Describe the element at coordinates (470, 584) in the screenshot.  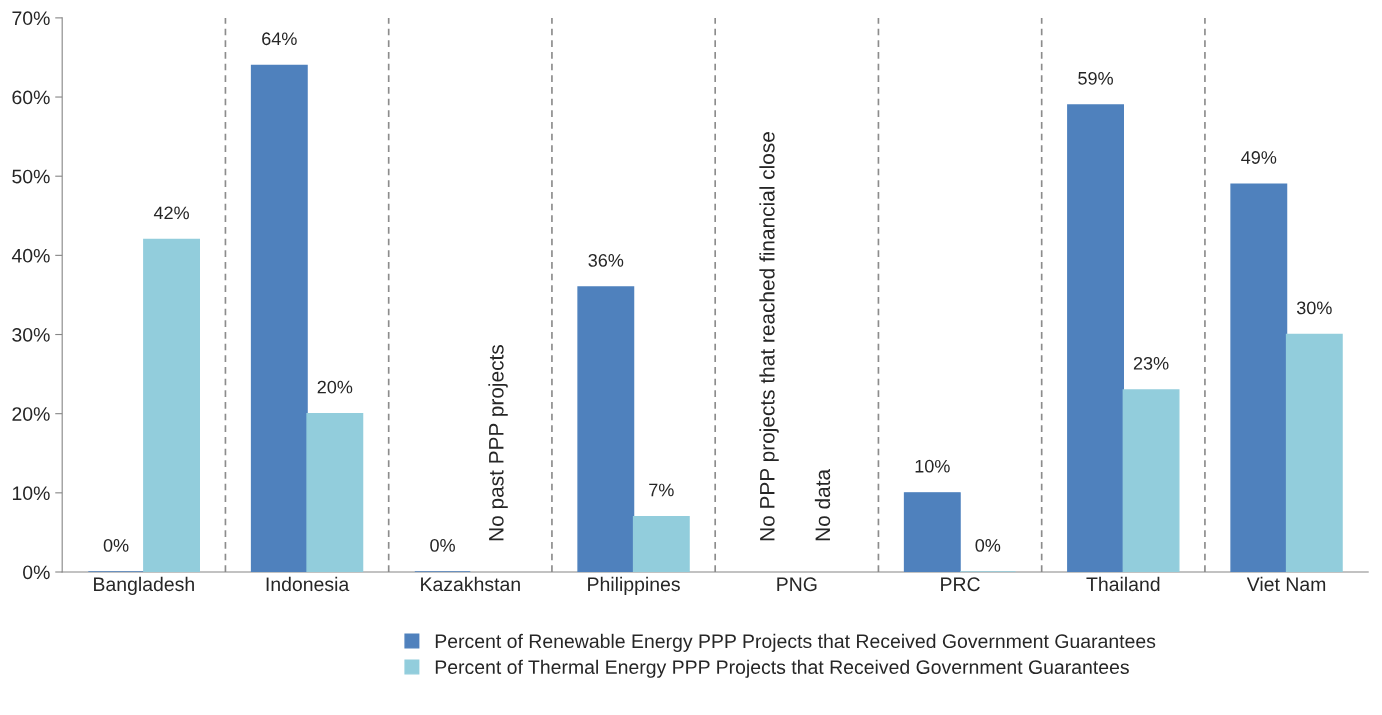
I see `x-tick-label: Kazakhstan` at that location.